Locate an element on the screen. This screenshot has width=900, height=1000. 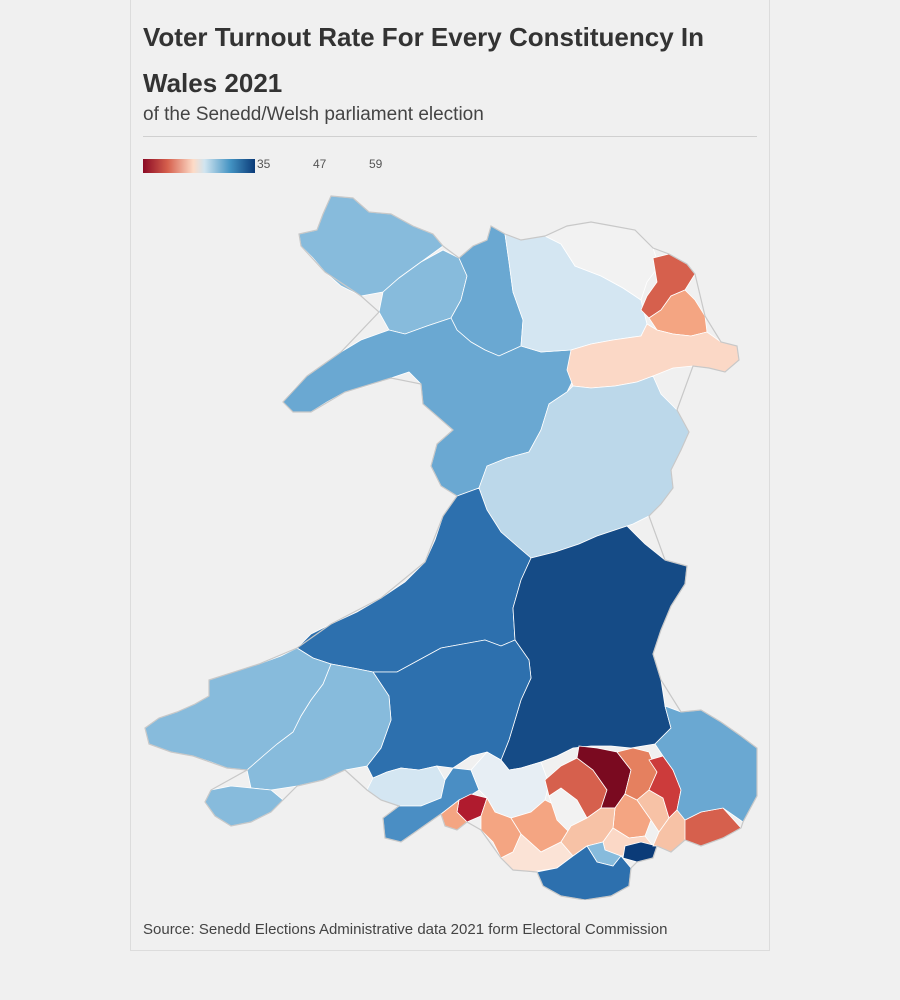
constituency-cardiff-central is located at coordinates (640, 852).